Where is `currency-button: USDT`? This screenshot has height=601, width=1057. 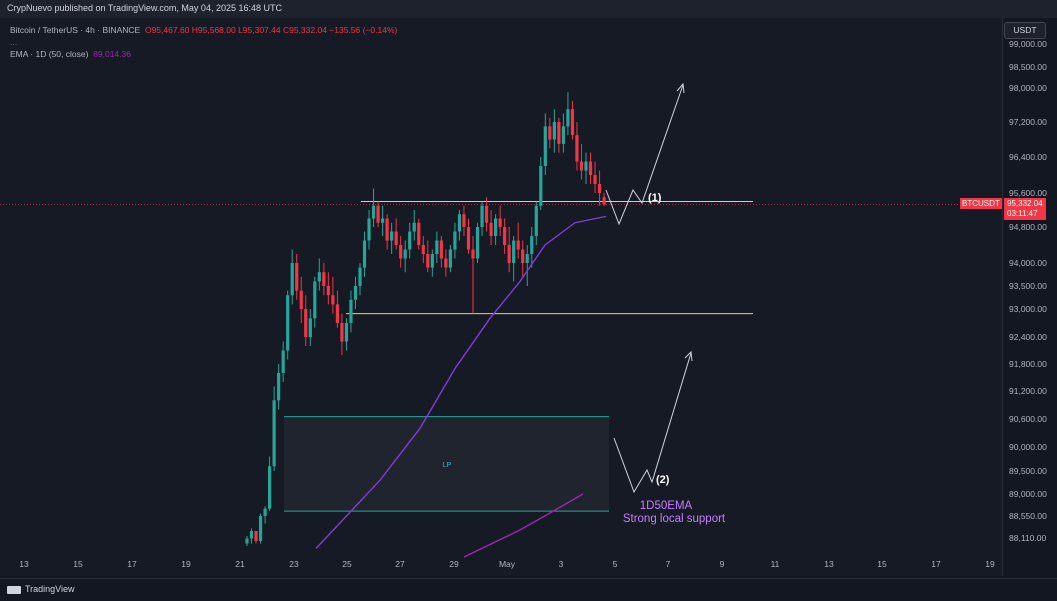
currency-button: USDT is located at coordinates (1025, 30).